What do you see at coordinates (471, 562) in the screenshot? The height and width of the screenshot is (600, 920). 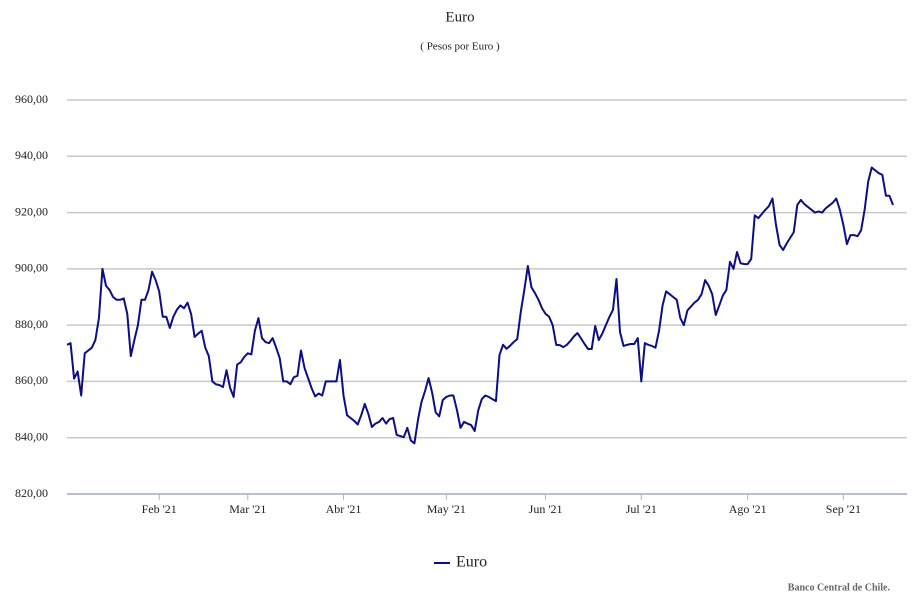 I see `legend-label: Euro` at bounding box center [471, 562].